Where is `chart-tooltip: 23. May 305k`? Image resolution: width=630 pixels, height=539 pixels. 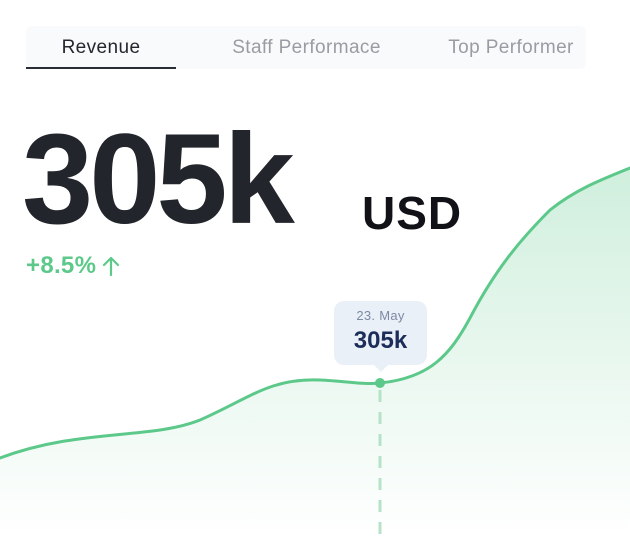
chart-tooltip: 23. May 305k is located at coordinates (380, 336).